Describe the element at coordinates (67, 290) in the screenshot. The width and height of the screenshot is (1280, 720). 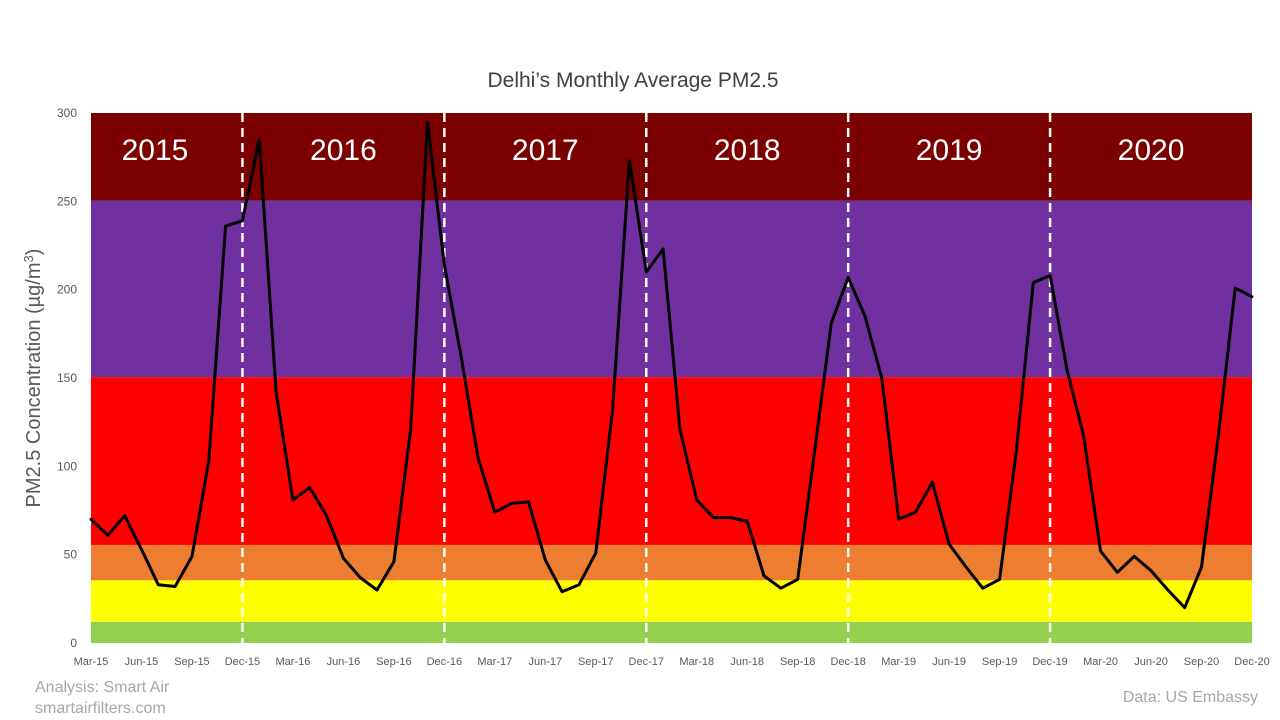
I see `y-tick-label: 200` at that location.